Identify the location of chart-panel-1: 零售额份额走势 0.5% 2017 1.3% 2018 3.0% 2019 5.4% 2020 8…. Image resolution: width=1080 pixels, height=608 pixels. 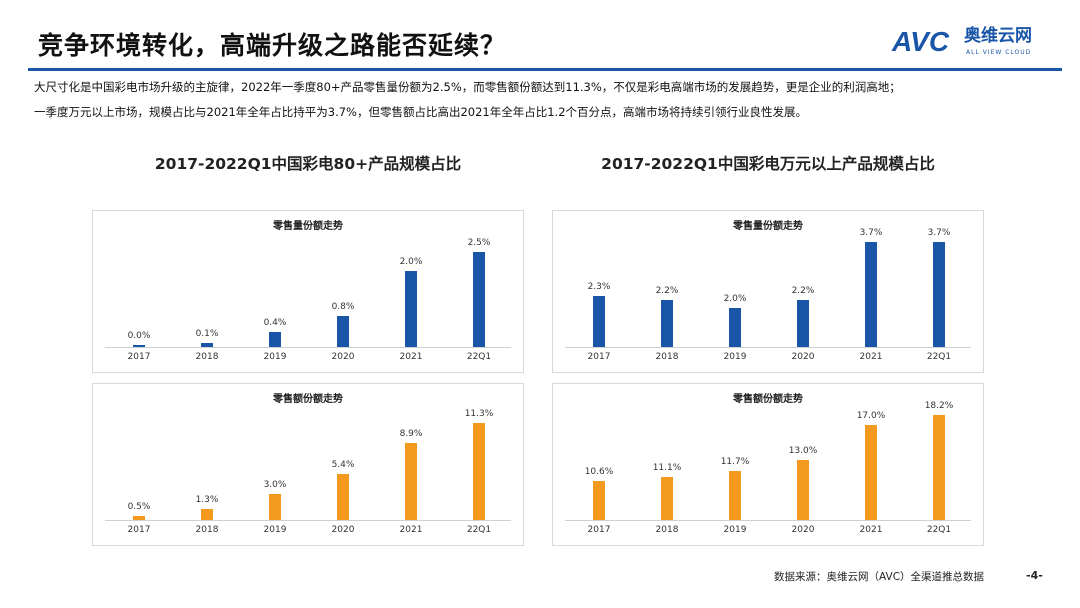
(308, 464).